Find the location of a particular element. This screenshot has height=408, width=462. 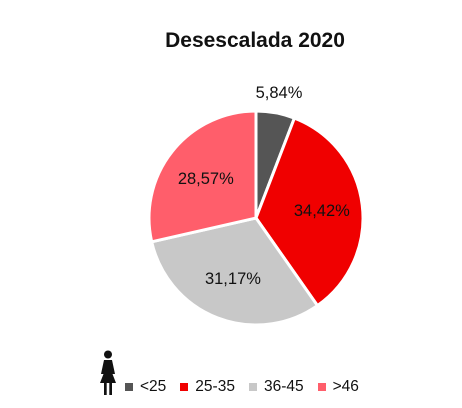

legend-item-36-45: 36-45 is located at coordinates (276, 387).